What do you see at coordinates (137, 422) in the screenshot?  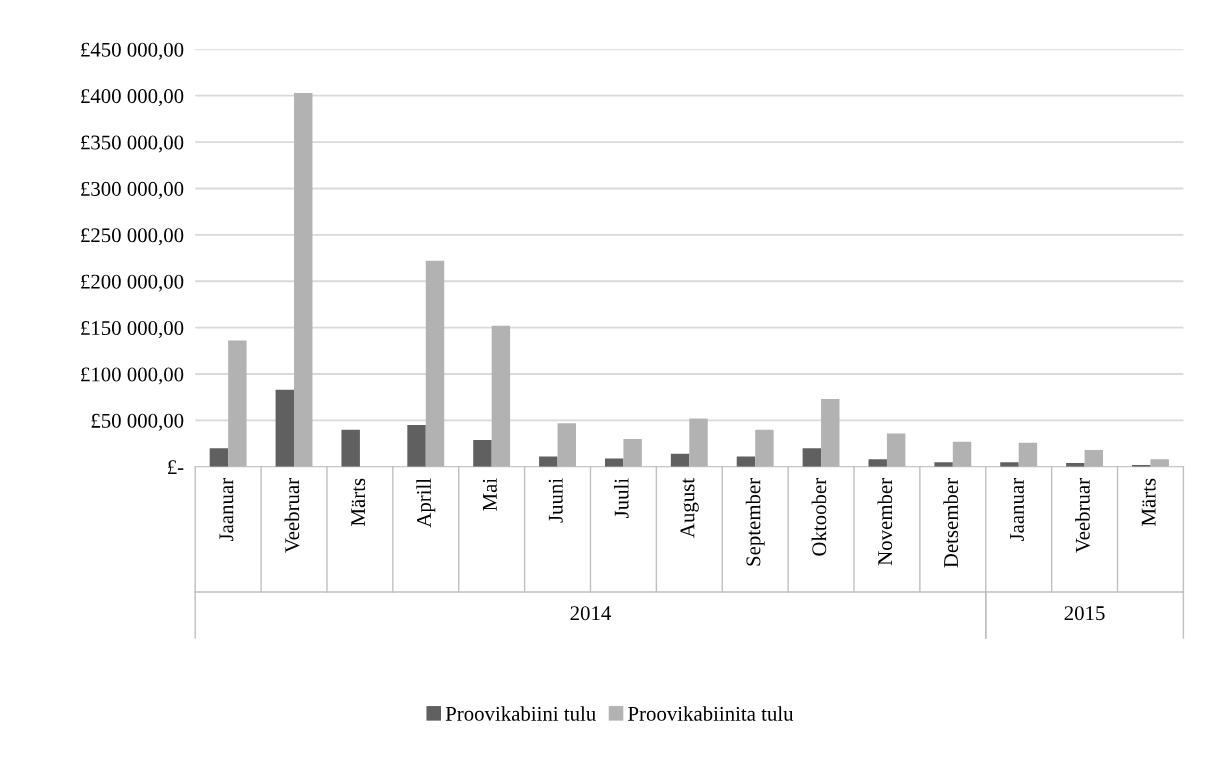 I see `y-tick-label: £50 000,00` at bounding box center [137, 422].